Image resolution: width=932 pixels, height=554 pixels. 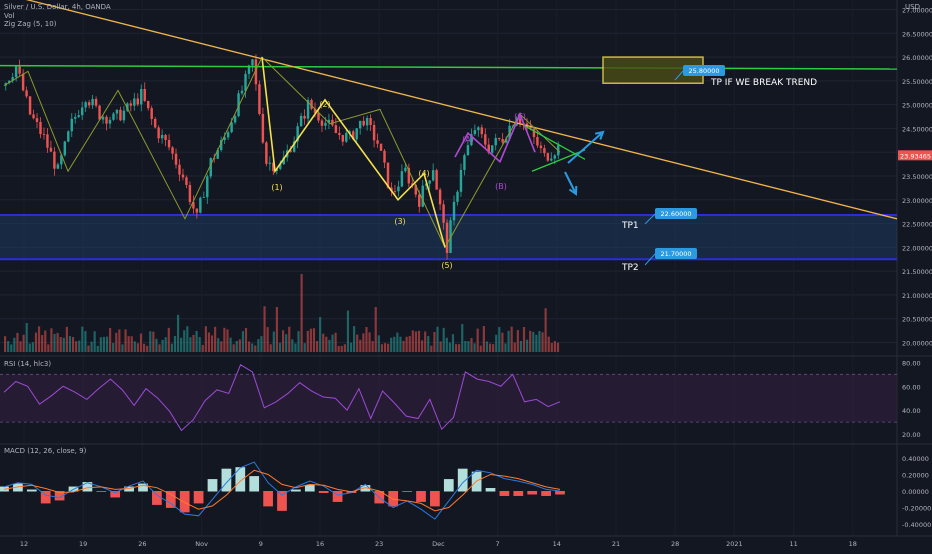 What do you see at coordinates (570, 183) in the screenshot?
I see `bearish-arrow` at bounding box center [570, 183].